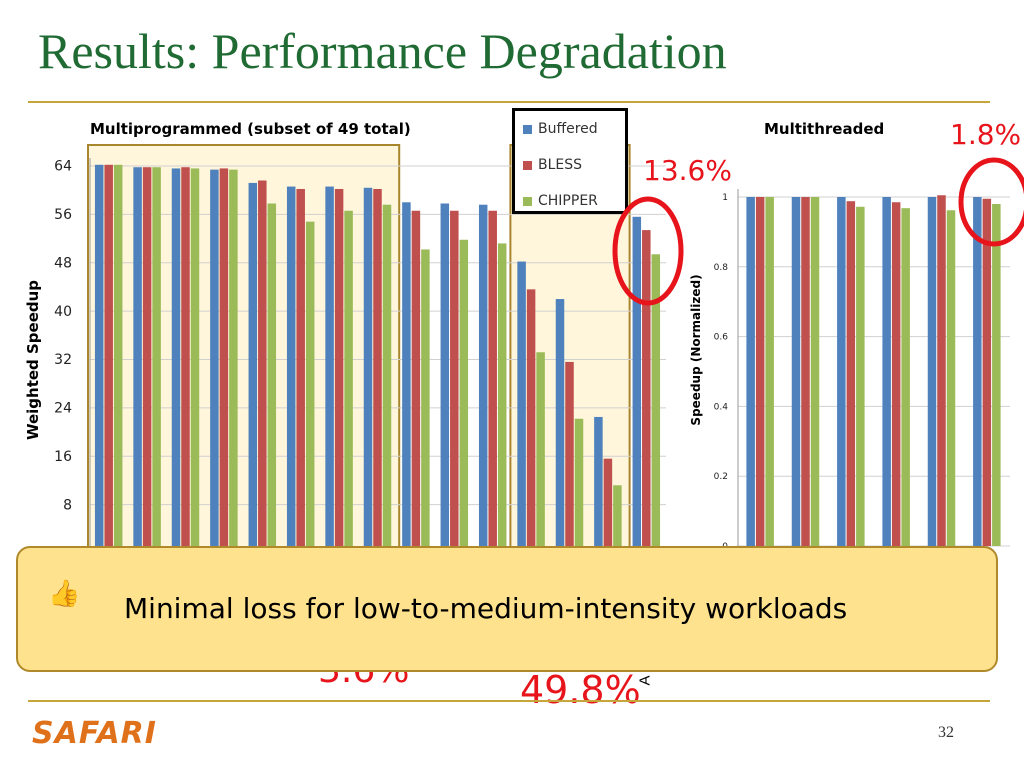 The height and width of the screenshot is (768, 1024). I want to click on chart-legend: Buffered BLESS CHIPPER, so click(570, 161).